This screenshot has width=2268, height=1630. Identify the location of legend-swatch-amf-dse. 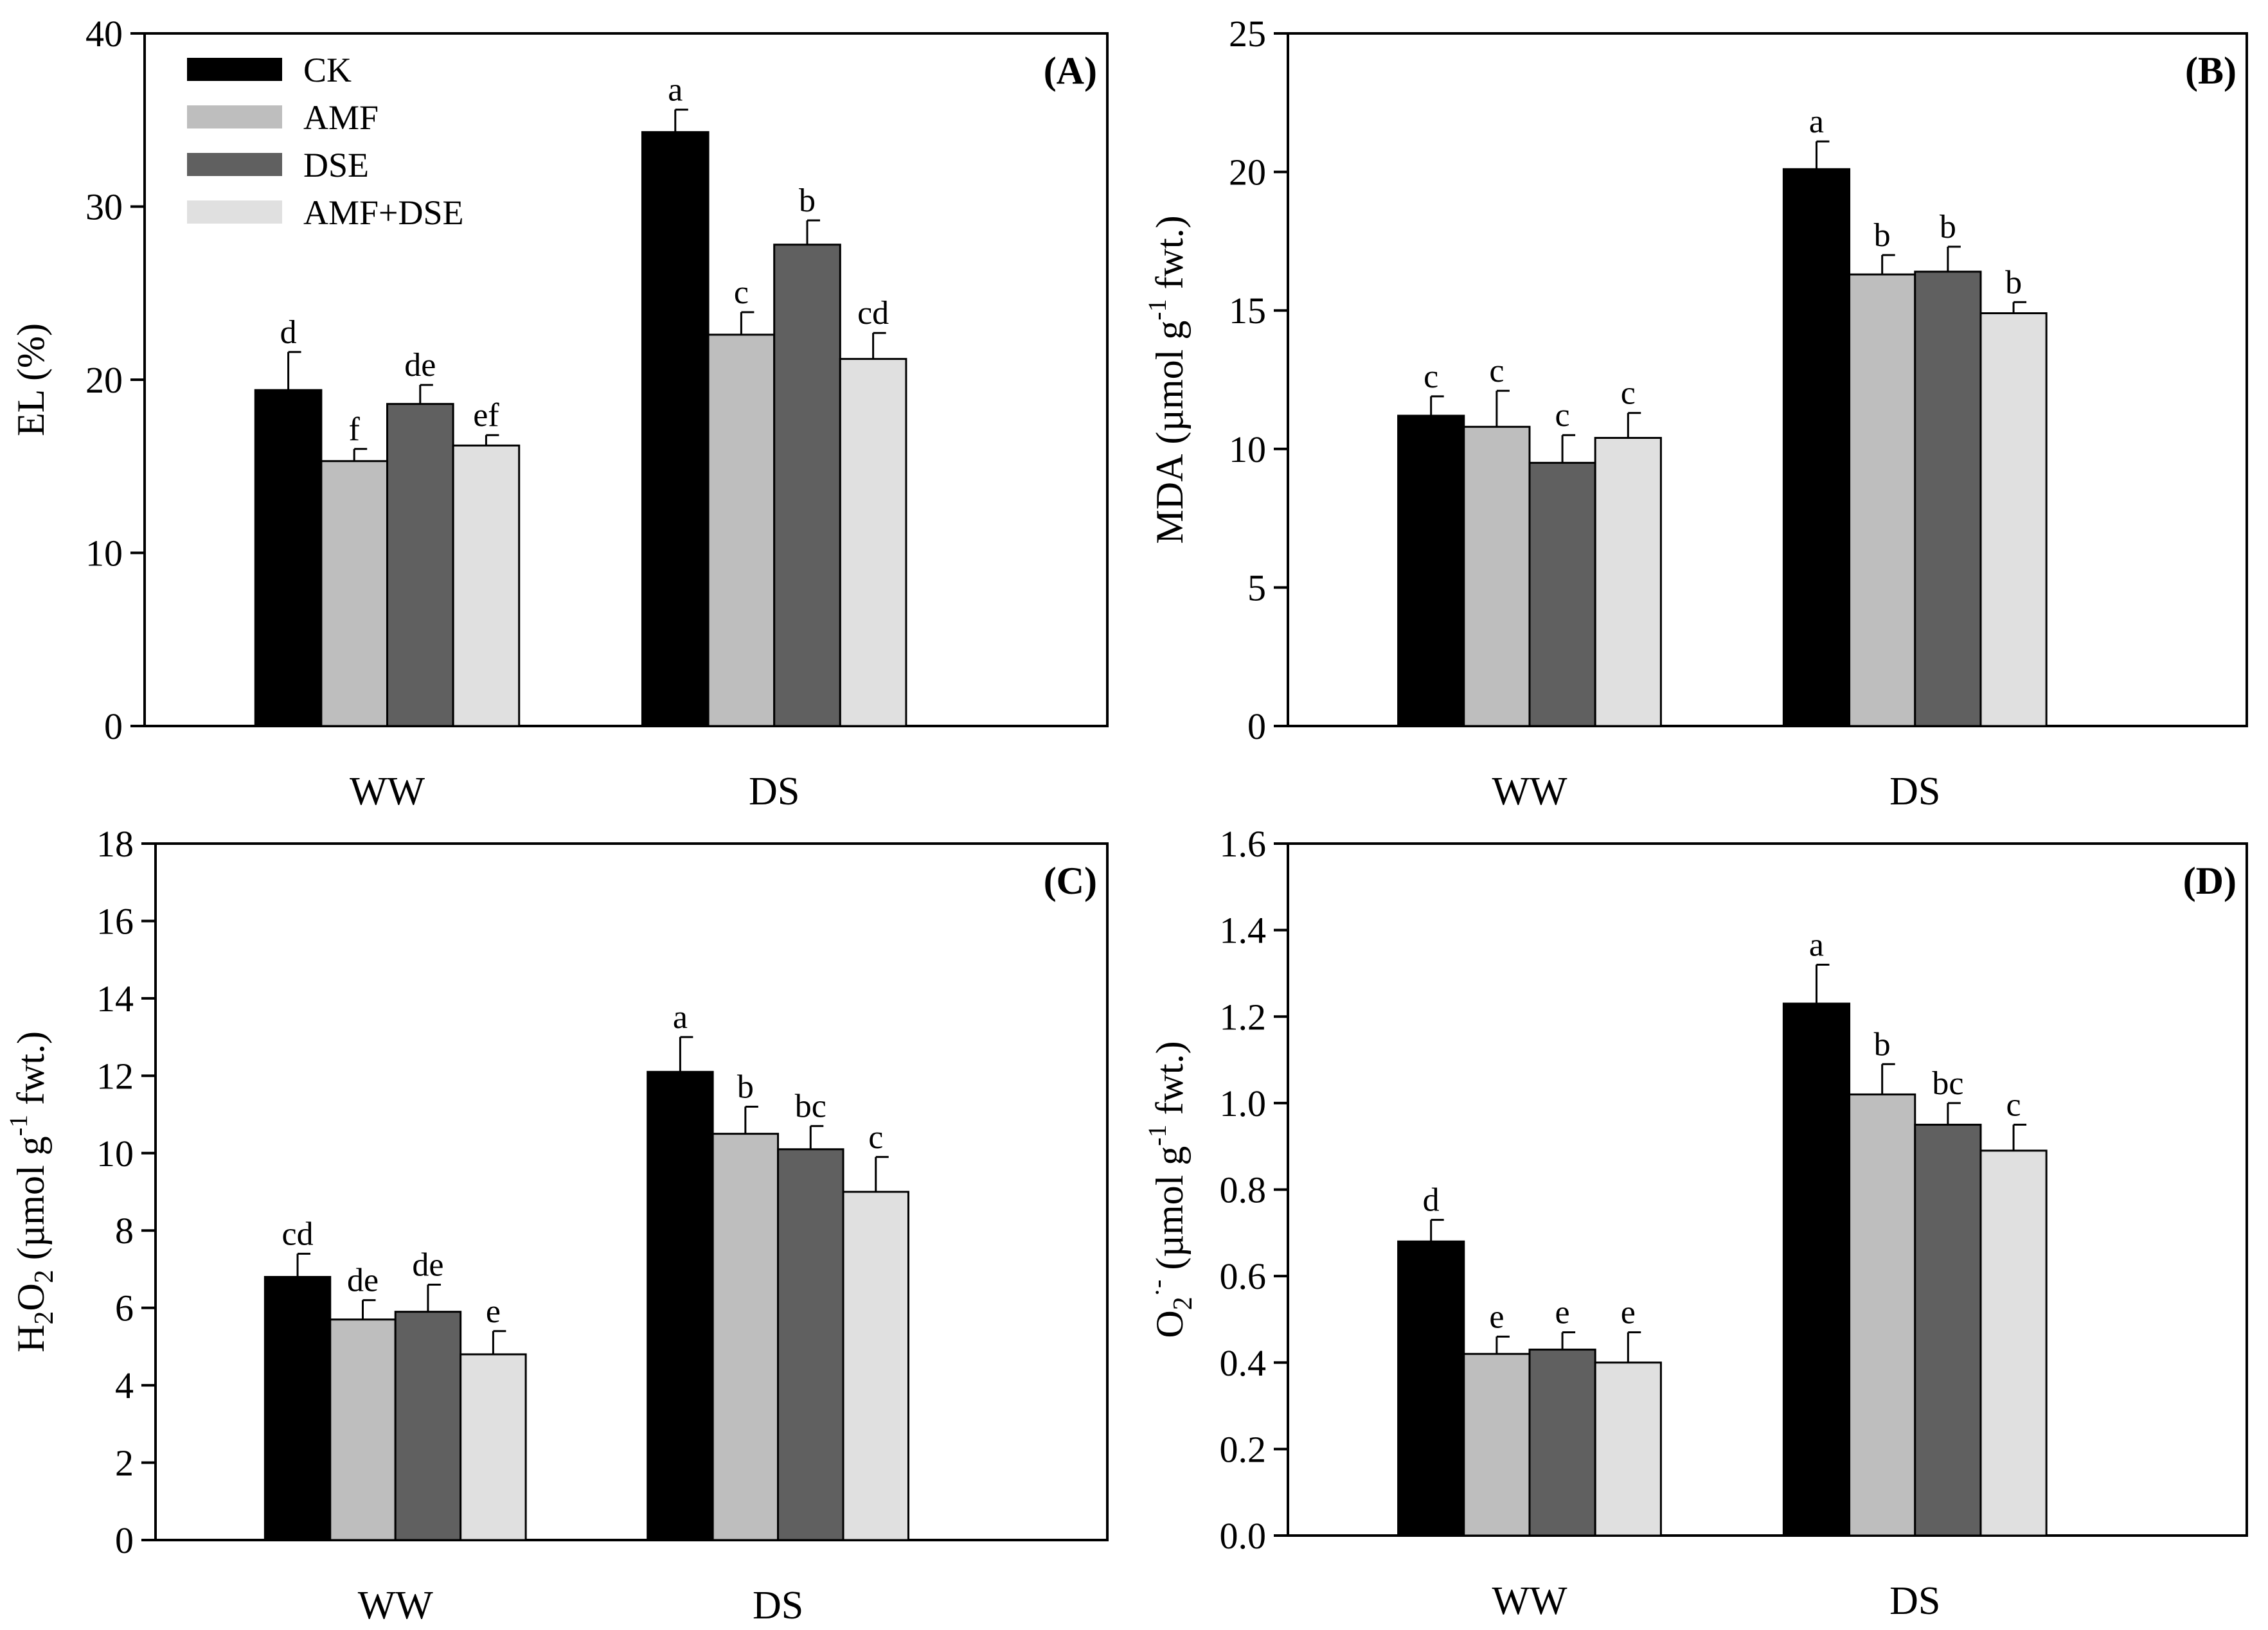
(234, 212).